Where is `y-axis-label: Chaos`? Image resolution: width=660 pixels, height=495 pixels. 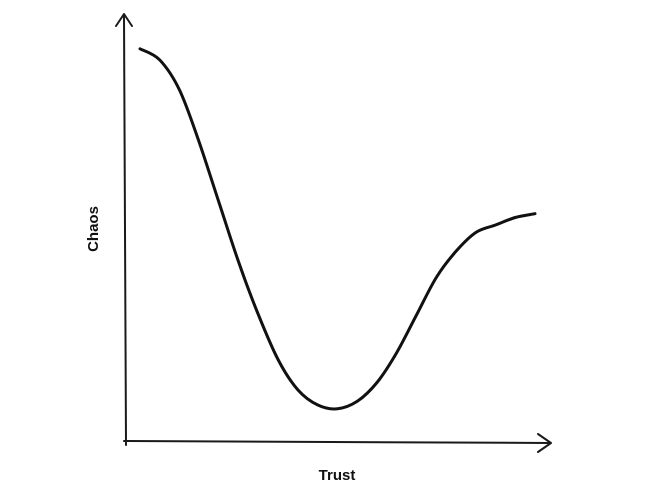 y-axis-label: Chaos is located at coordinates (93, 229).